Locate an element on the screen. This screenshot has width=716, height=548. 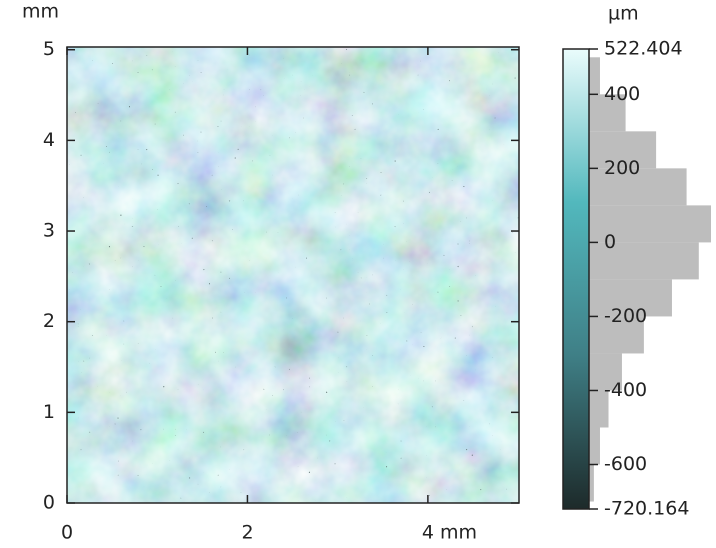
y-tick-label: 2 is located at coordinates (49, 321).